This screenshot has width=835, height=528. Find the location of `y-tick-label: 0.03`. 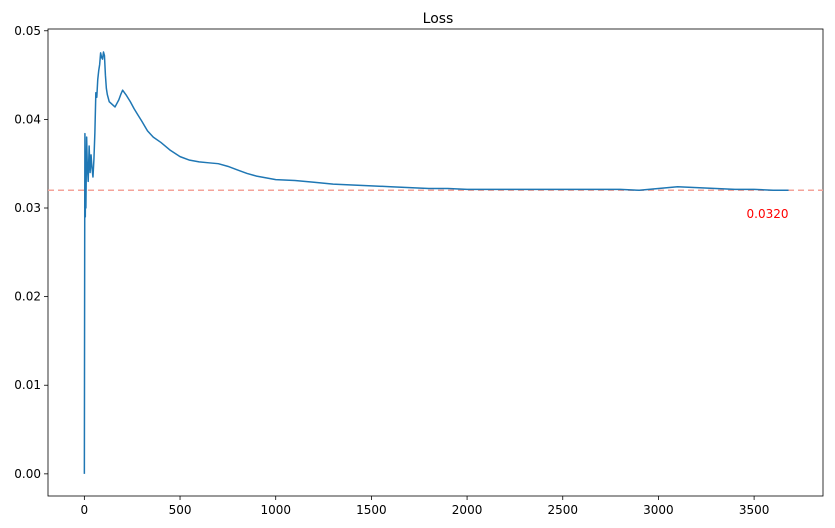

y-tick-label: 0.03 is located at coordinates (27, 208).